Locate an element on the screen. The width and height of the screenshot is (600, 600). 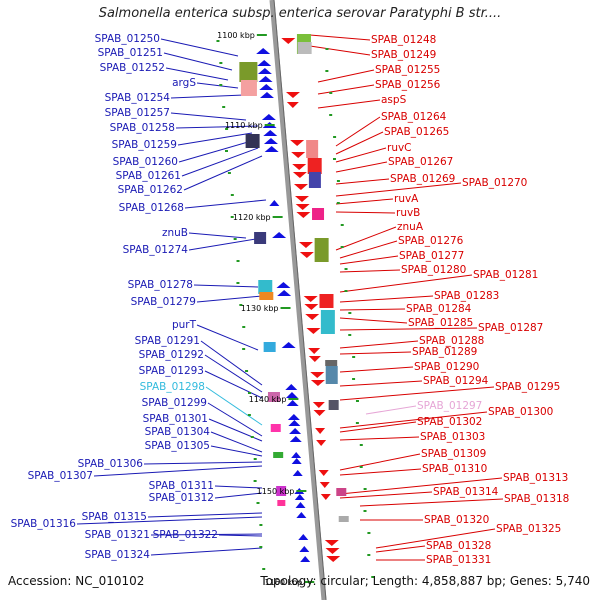
gene-label-right: SPAB_01265 is located at coordinates (416, 132).